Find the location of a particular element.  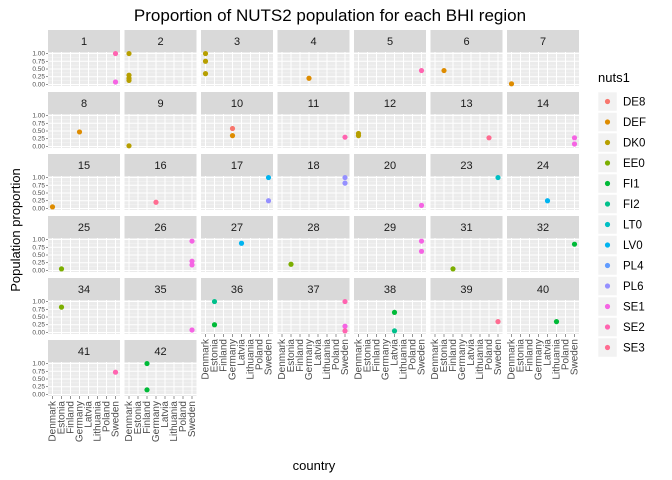

legend-item-PL4: PL4 is located at coordinates (620, 265).